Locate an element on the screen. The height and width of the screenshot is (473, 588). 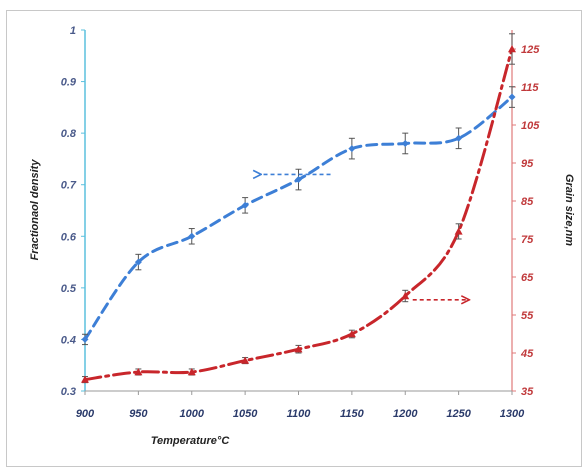
x-tick-label: 1100 is located at coordinates (299, 414).